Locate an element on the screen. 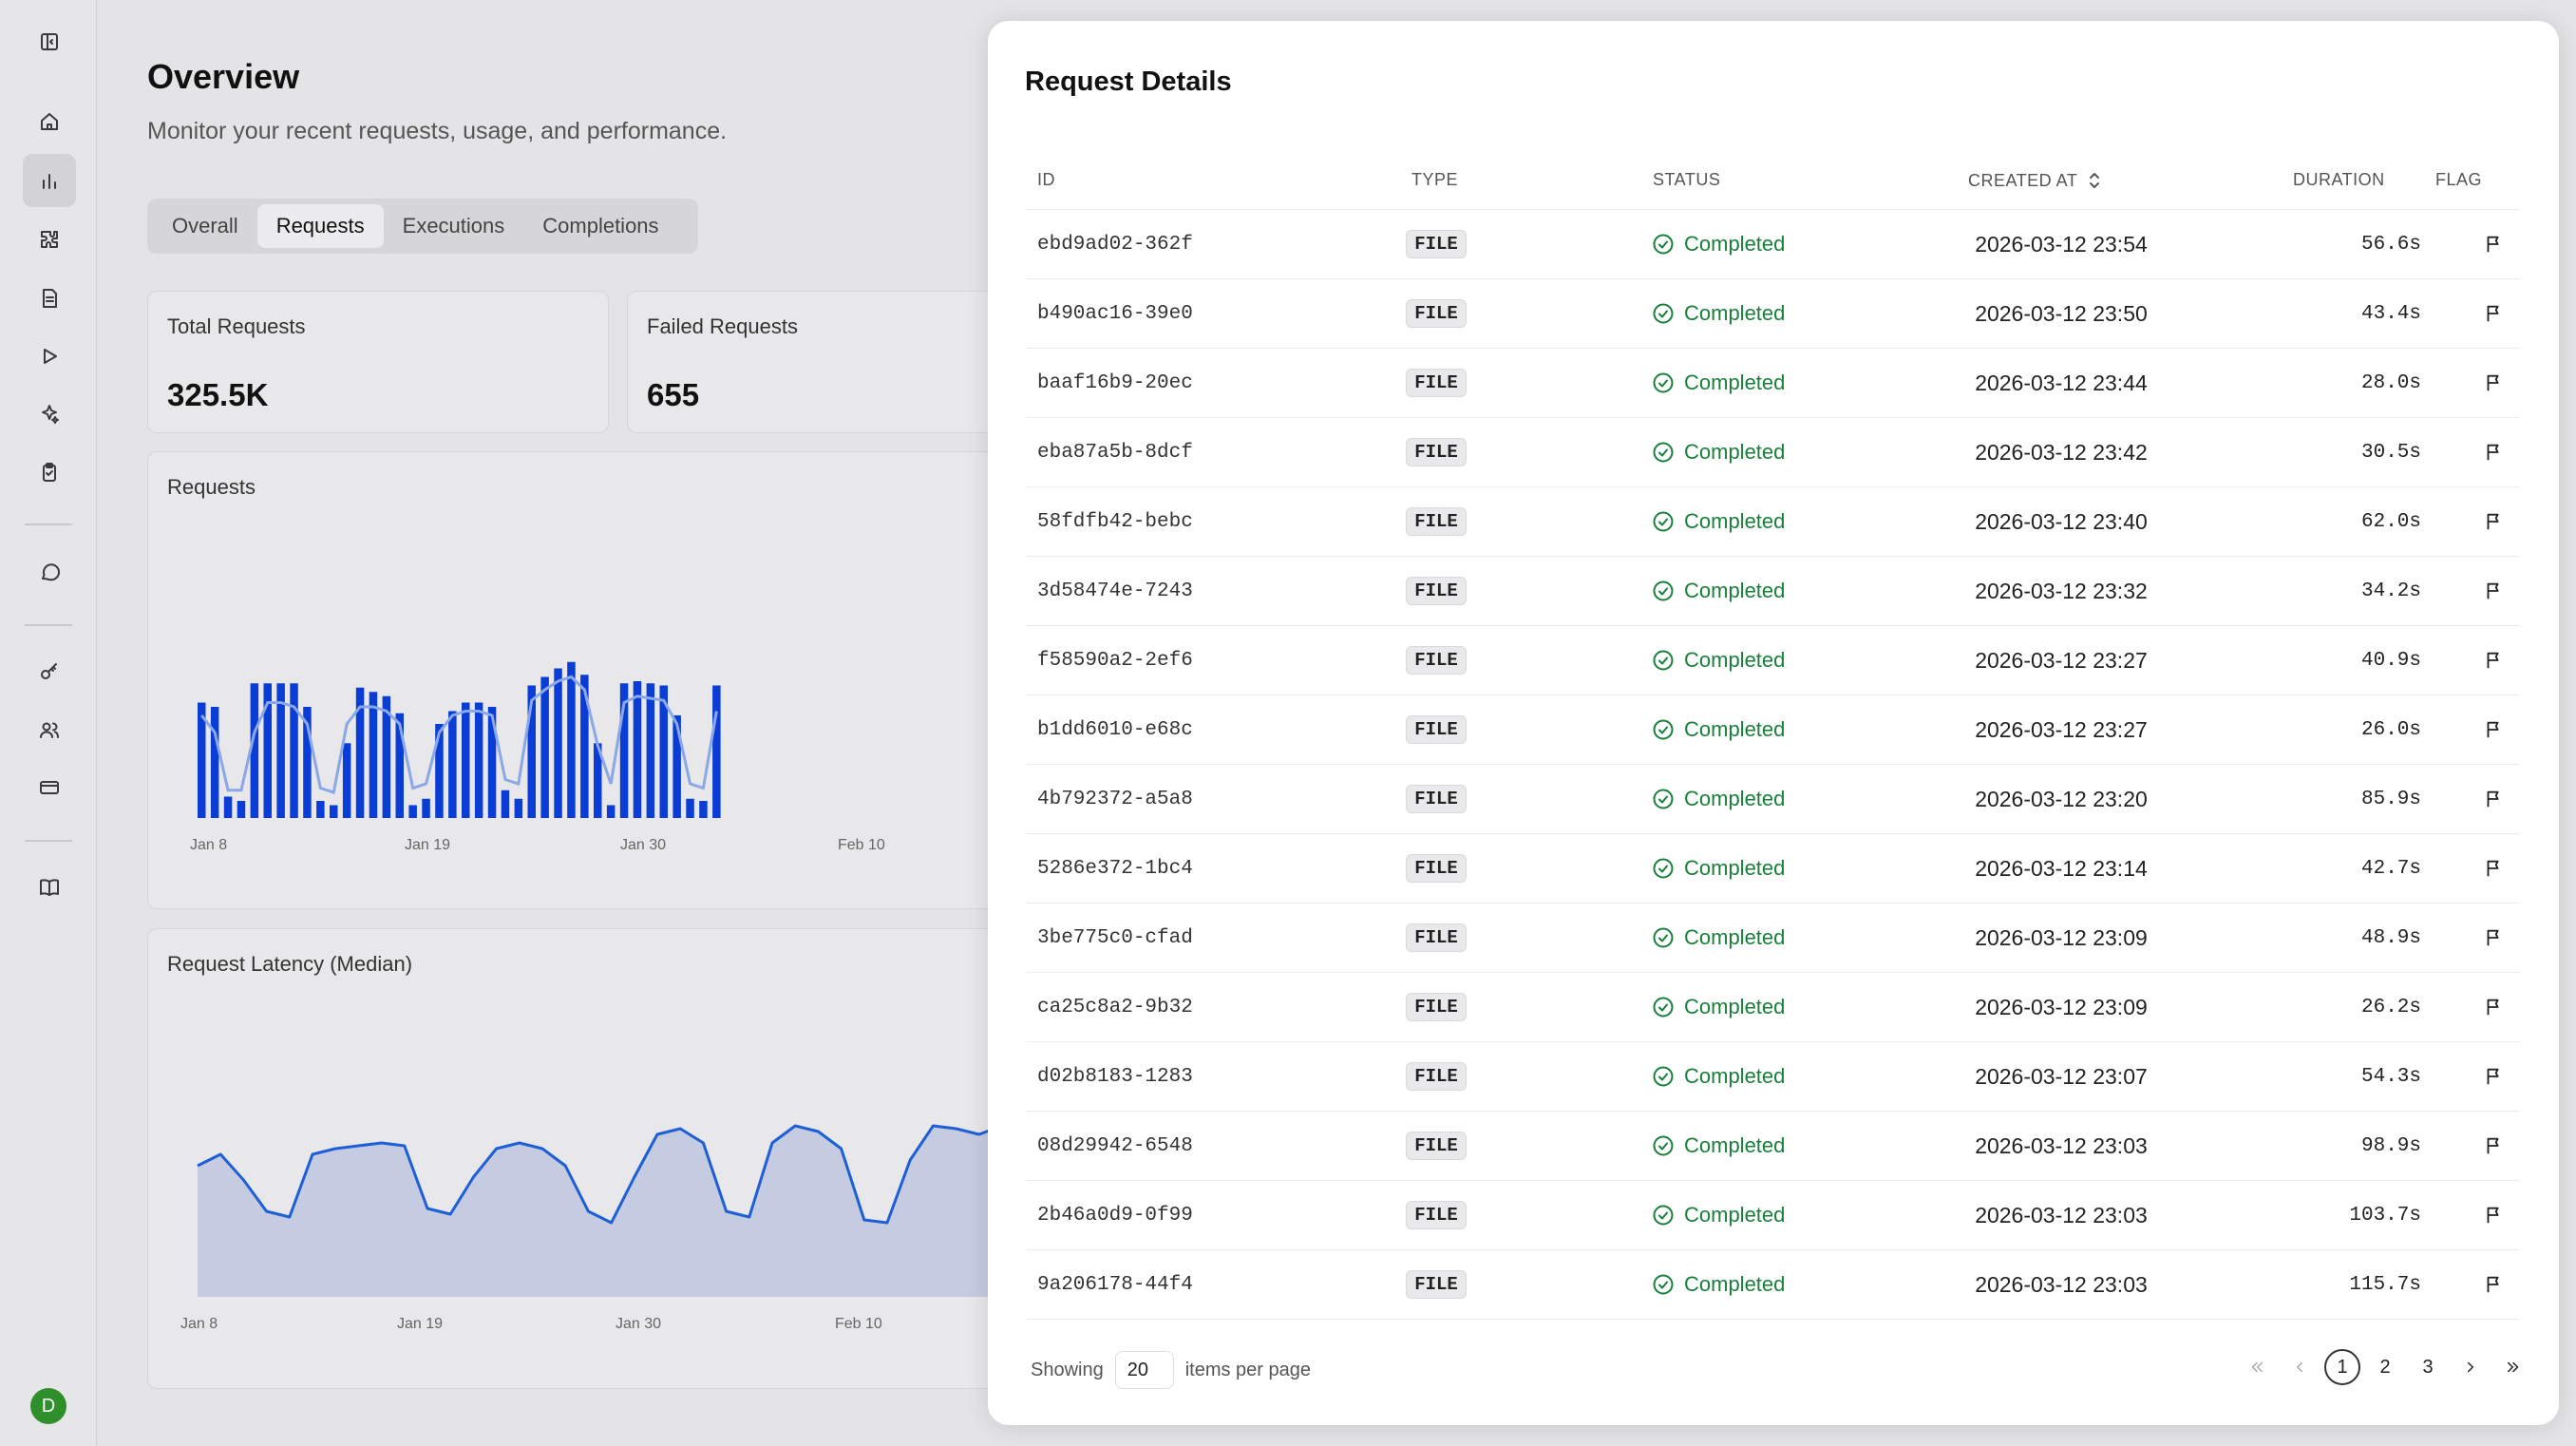 The width and height of the screenshot is (2576, 1446). first-page-button is located at coordinates (2257, 1367).